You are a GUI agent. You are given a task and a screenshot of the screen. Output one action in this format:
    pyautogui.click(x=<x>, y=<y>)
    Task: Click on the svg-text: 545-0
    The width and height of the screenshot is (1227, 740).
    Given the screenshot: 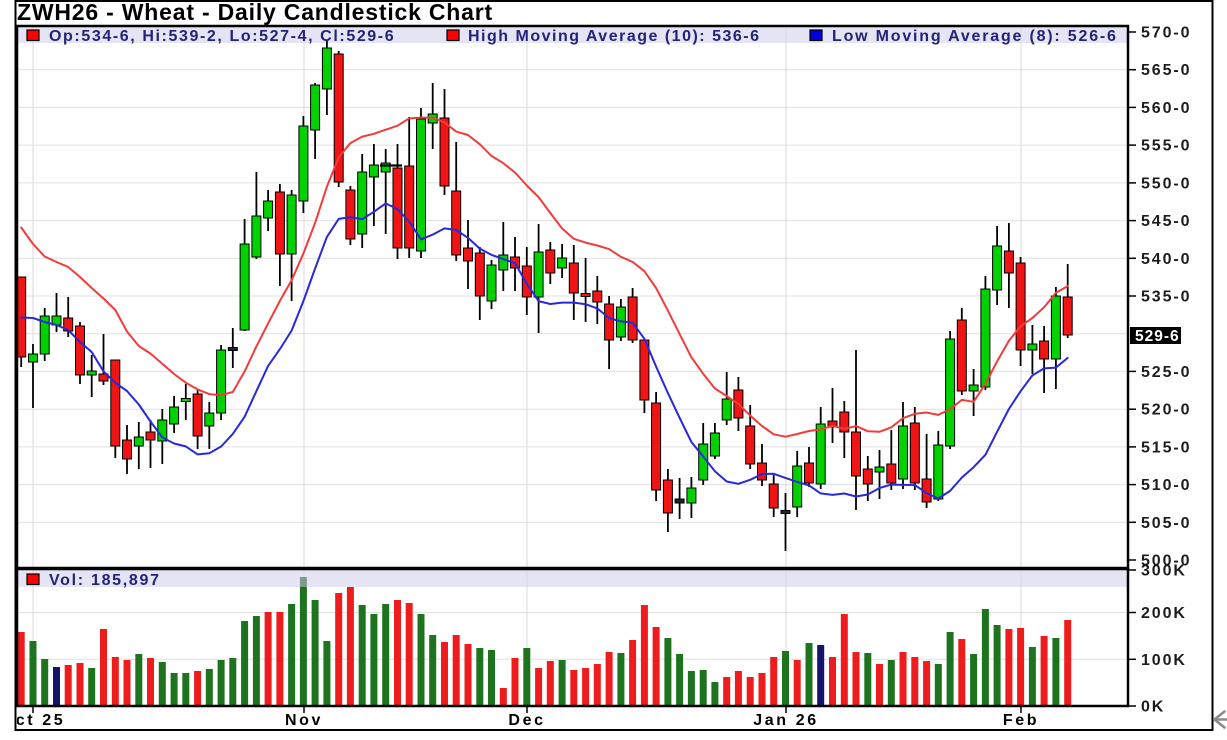 What is the action you would take?
    pyautogui.click(x=1166, y=221)
    